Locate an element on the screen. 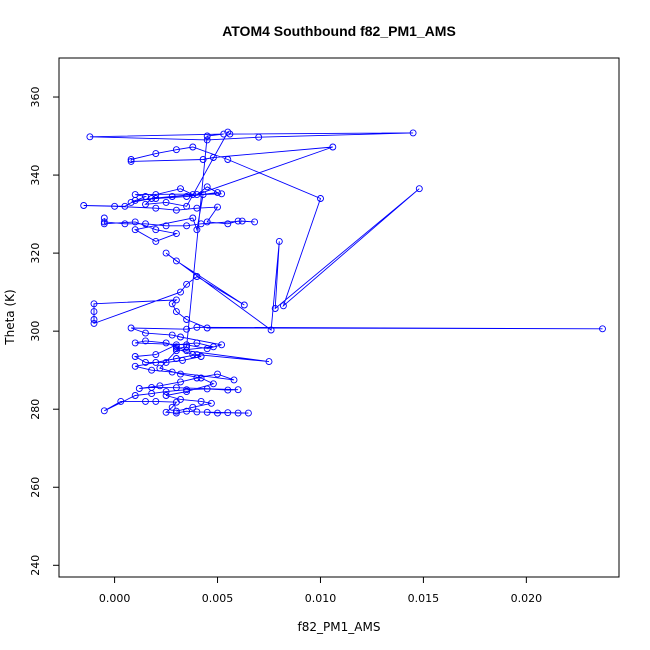 The height and width of the screenshot is (650, 650). x-tick-label: 0.015 is located at coordinates (424, 598).